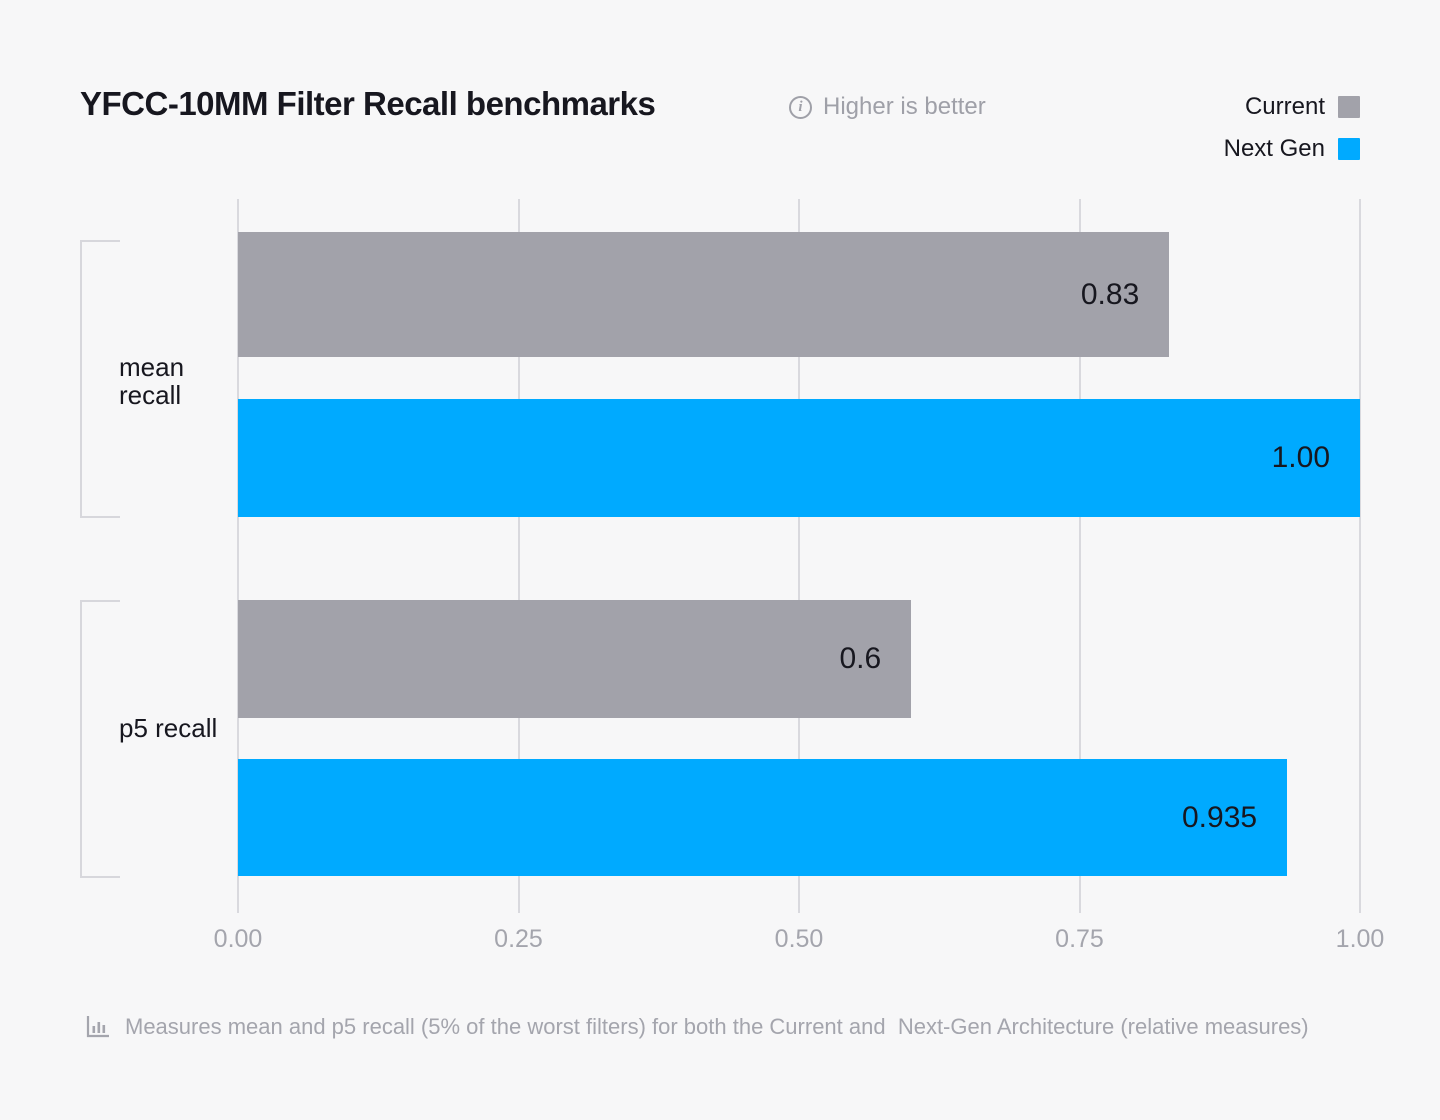  Describe the element at coordinates (1079, 556) in the screenshot. I see `gridline-0.75` at that location.